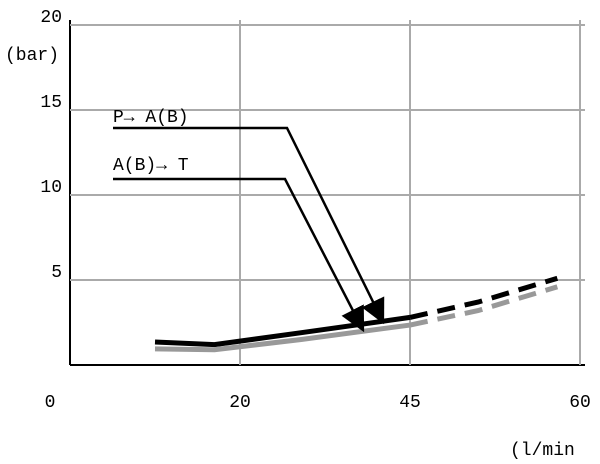  Describe the element at coordinates (410, 403) in the screenshot. I see `x-tick-label: 45` at that location.